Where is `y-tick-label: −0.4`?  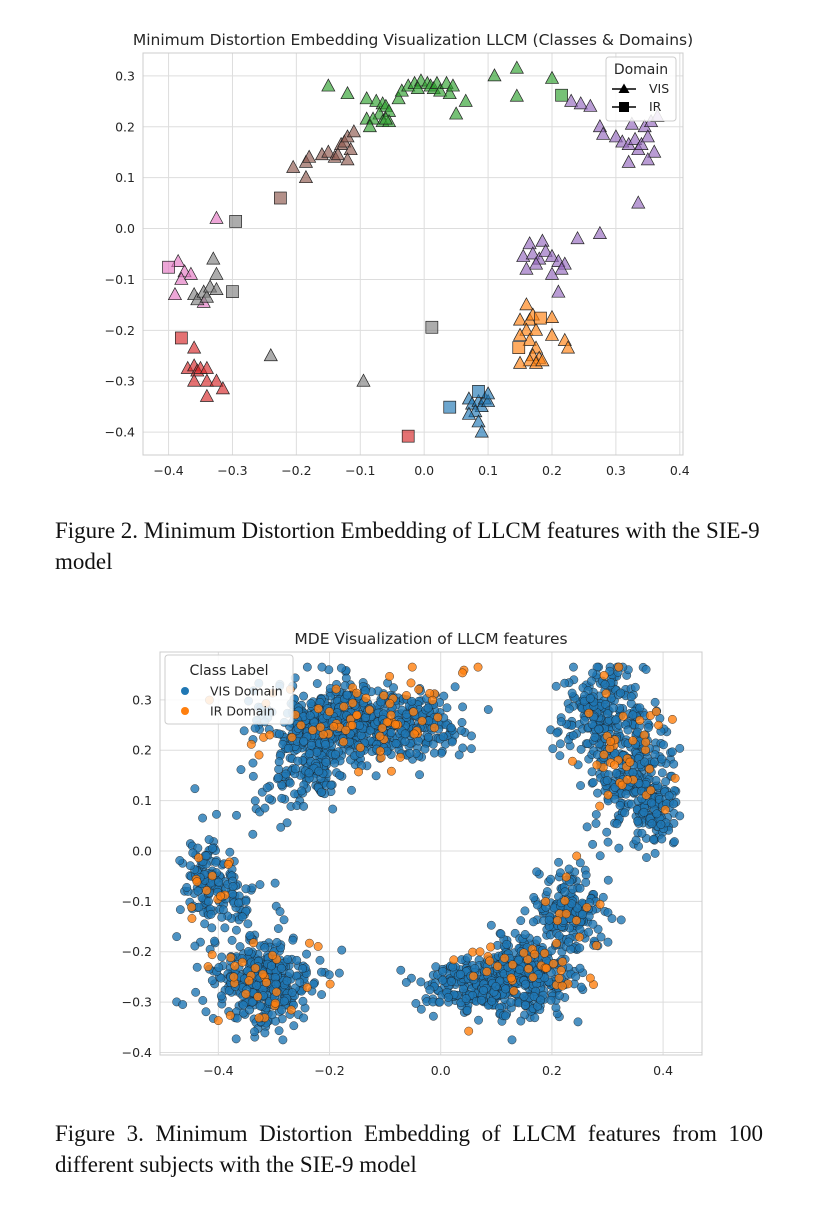 y-tick-label: −0.4 is located at coordinates (120, 432).